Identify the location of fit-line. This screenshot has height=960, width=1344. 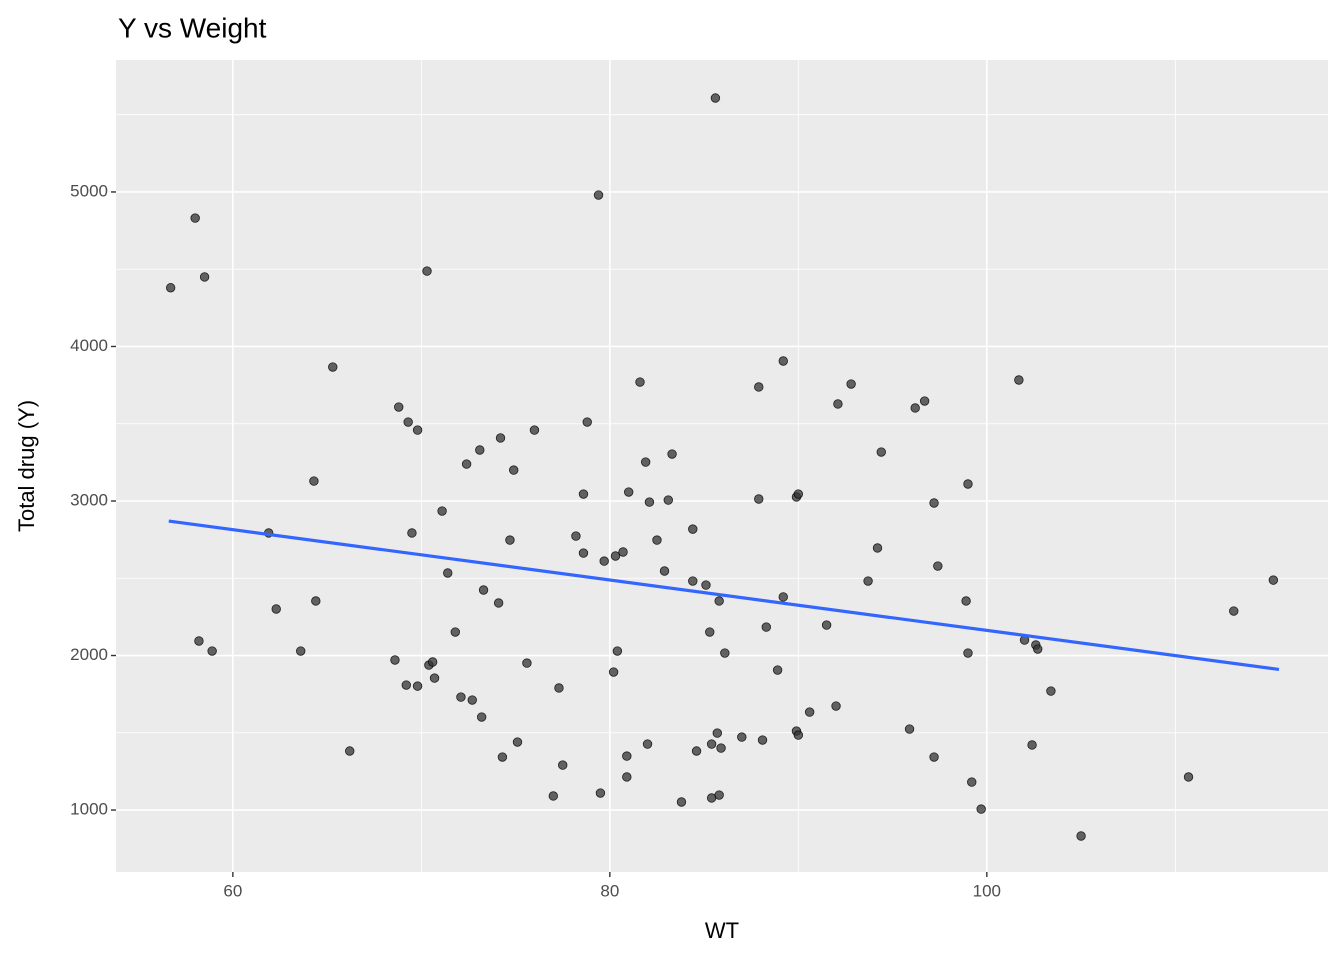
(724, 595).